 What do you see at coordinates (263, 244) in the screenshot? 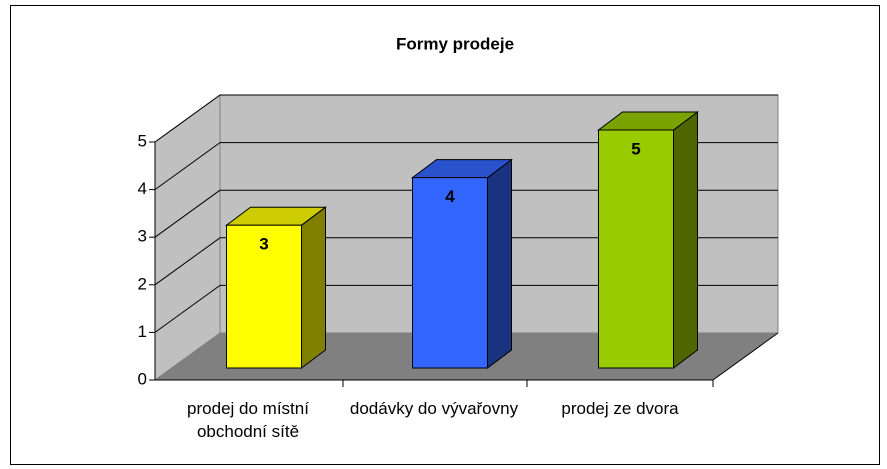
I see `data-label: 3` at bounding box center [263, 244].